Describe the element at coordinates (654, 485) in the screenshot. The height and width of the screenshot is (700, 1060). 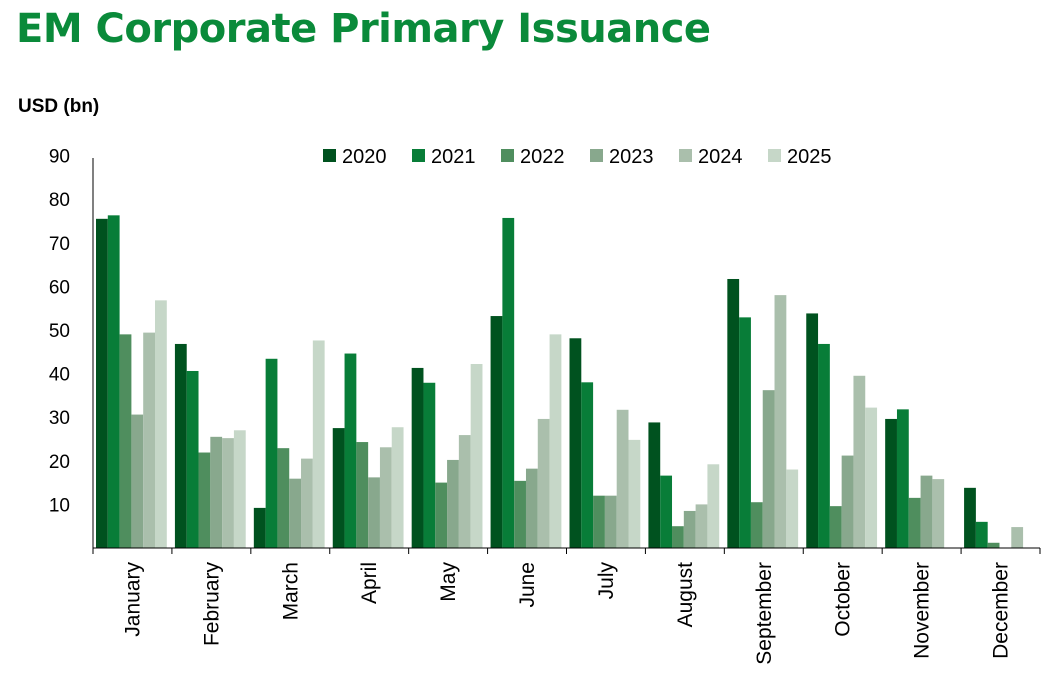
I see `bar-2020-august` at that location.